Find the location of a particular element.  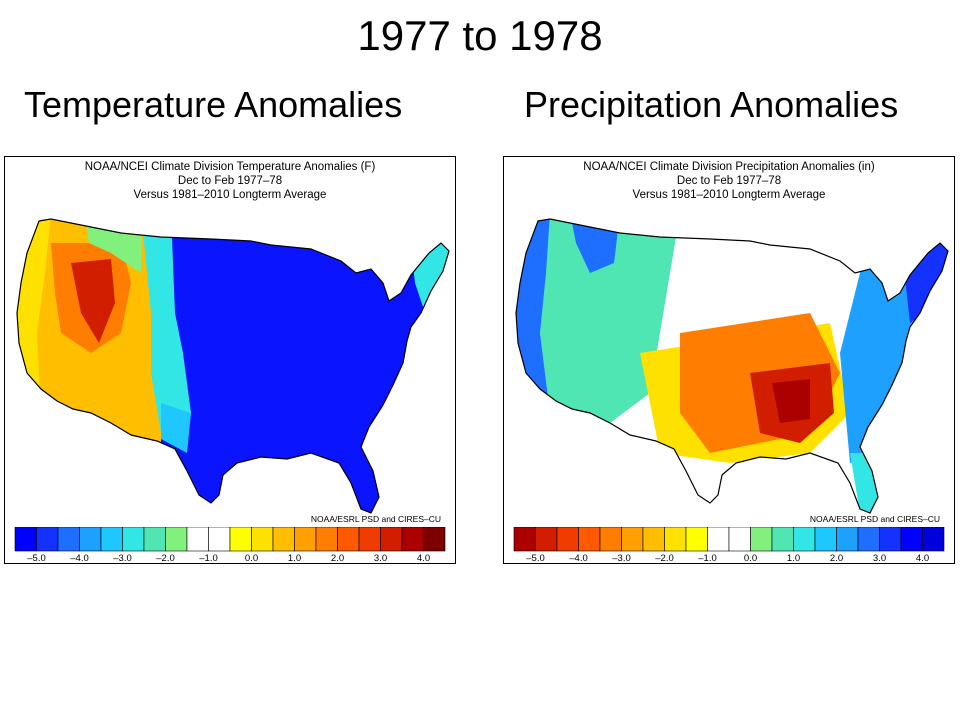

temperature-map-title-line2: Dec to Feb 1977–78 is located at coordinates (230, 181).